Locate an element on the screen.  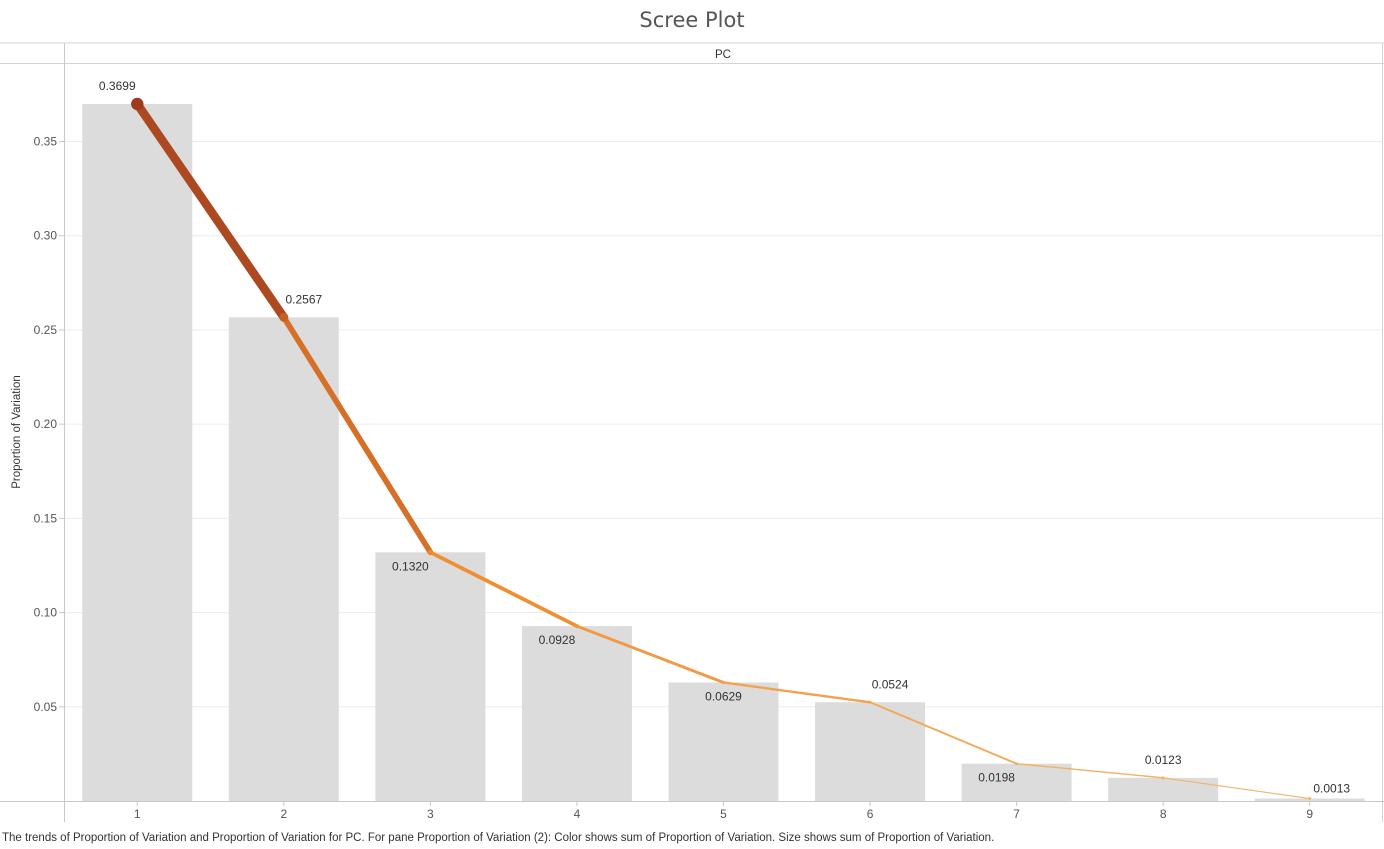
x-tick-label: 5 is located at coordinates (723, 814).